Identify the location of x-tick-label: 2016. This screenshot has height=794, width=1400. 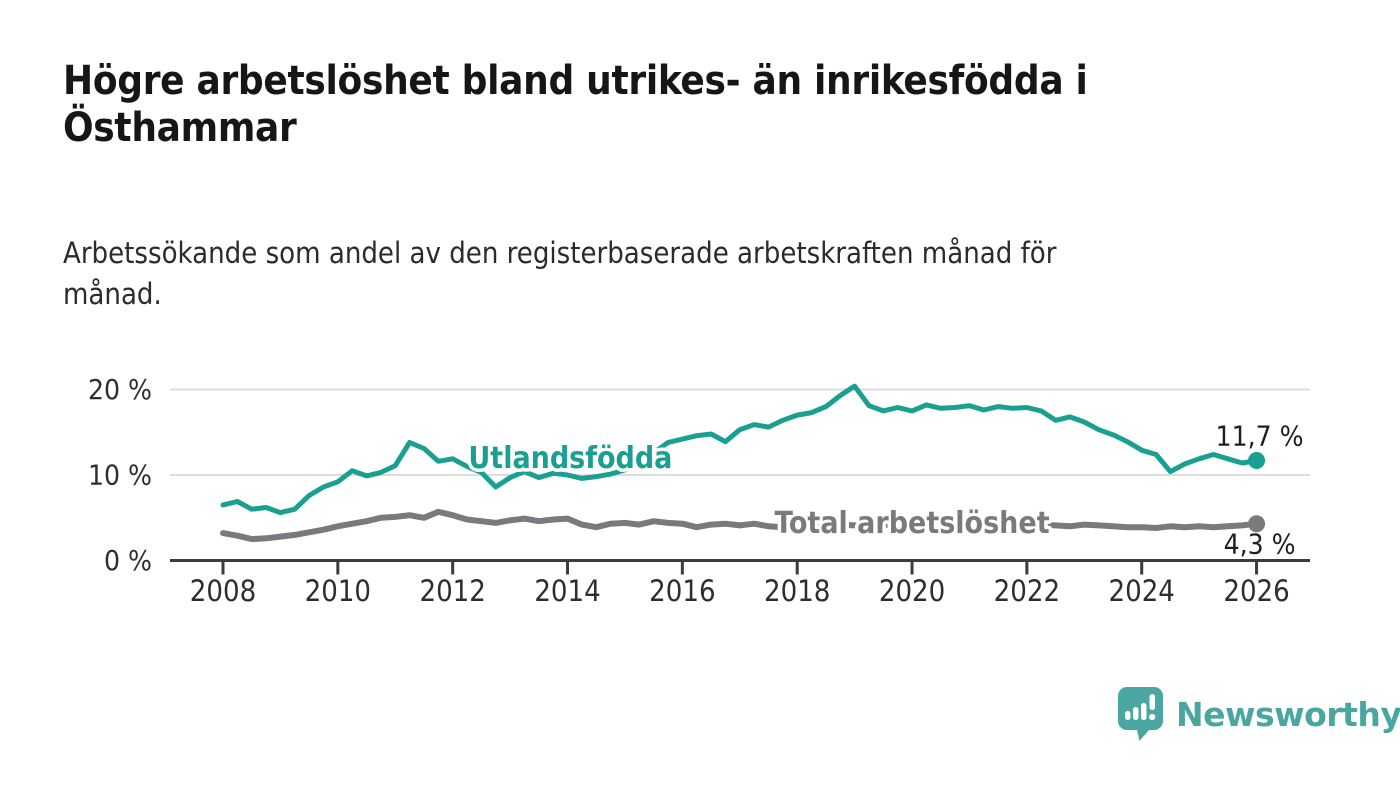
(682, 591).